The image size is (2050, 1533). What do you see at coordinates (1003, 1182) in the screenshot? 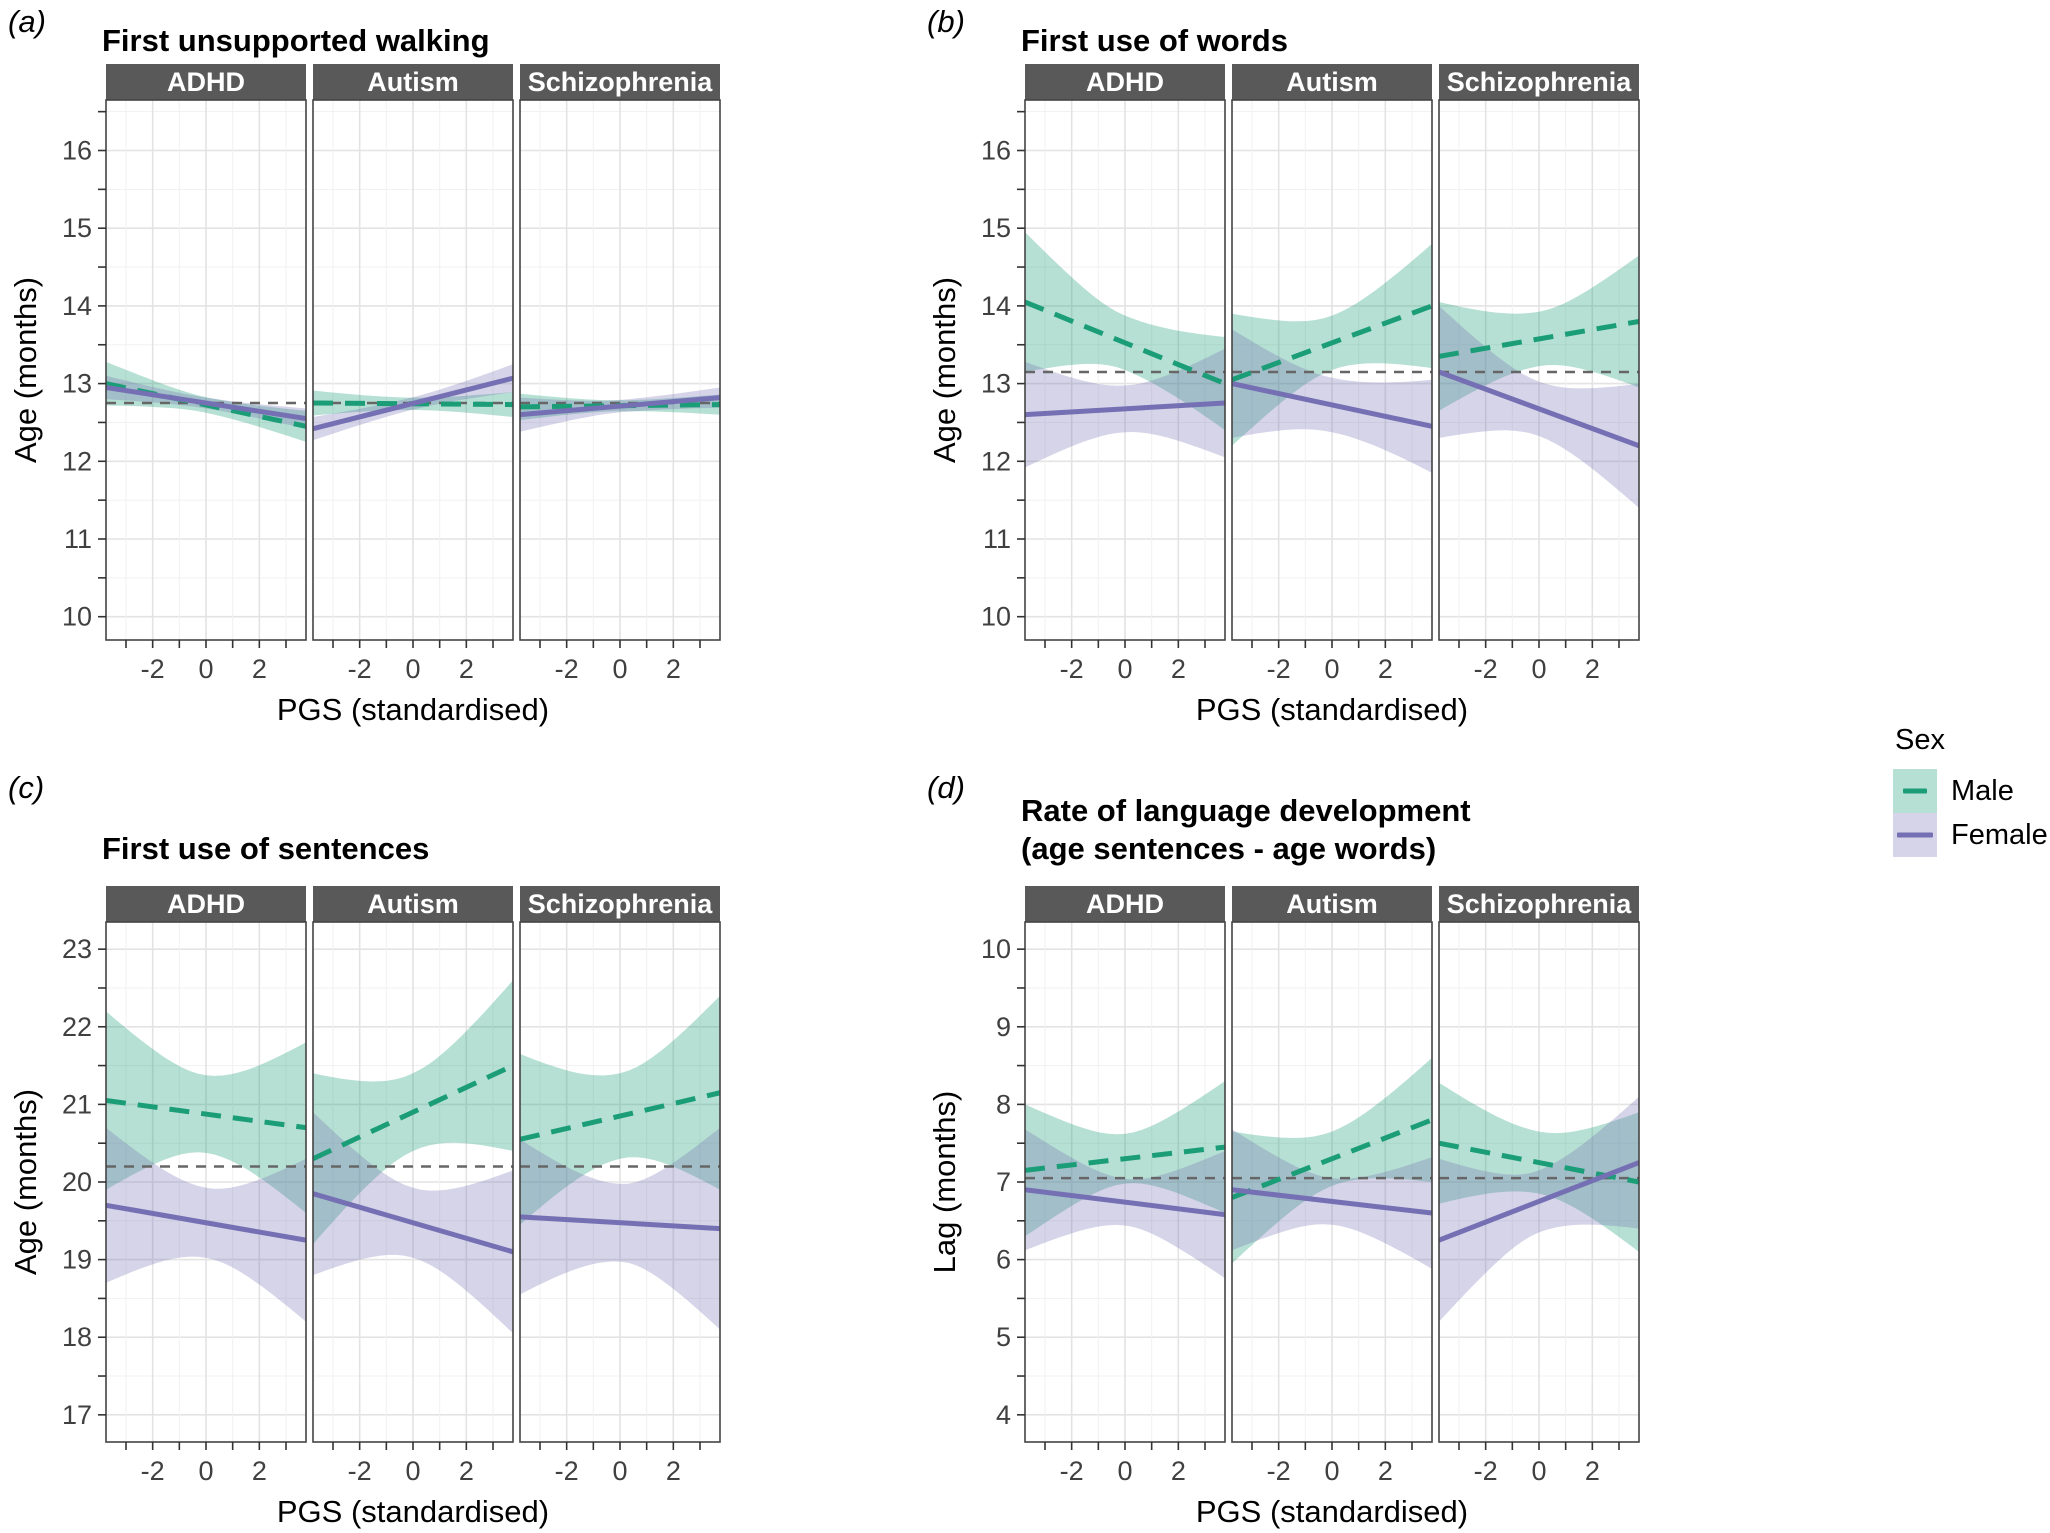
I see `y-tick-label: 7` at bounding box center [1003, 1182].